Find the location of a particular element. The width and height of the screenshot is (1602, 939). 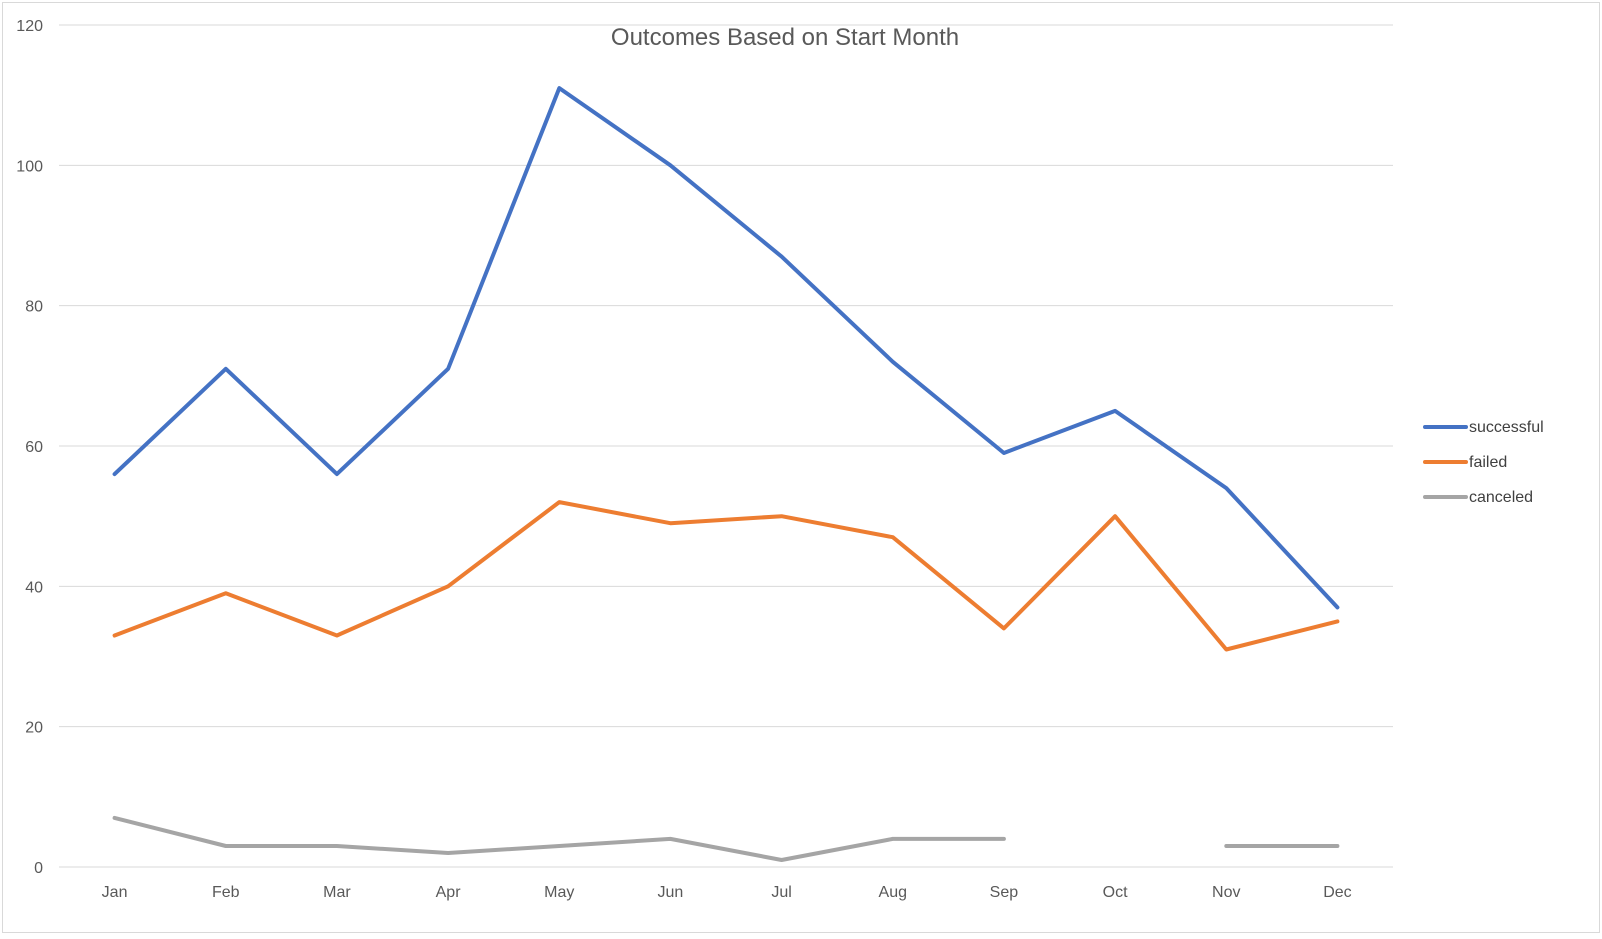

y-tick-label: 0 is located at coordinates (38, 868).